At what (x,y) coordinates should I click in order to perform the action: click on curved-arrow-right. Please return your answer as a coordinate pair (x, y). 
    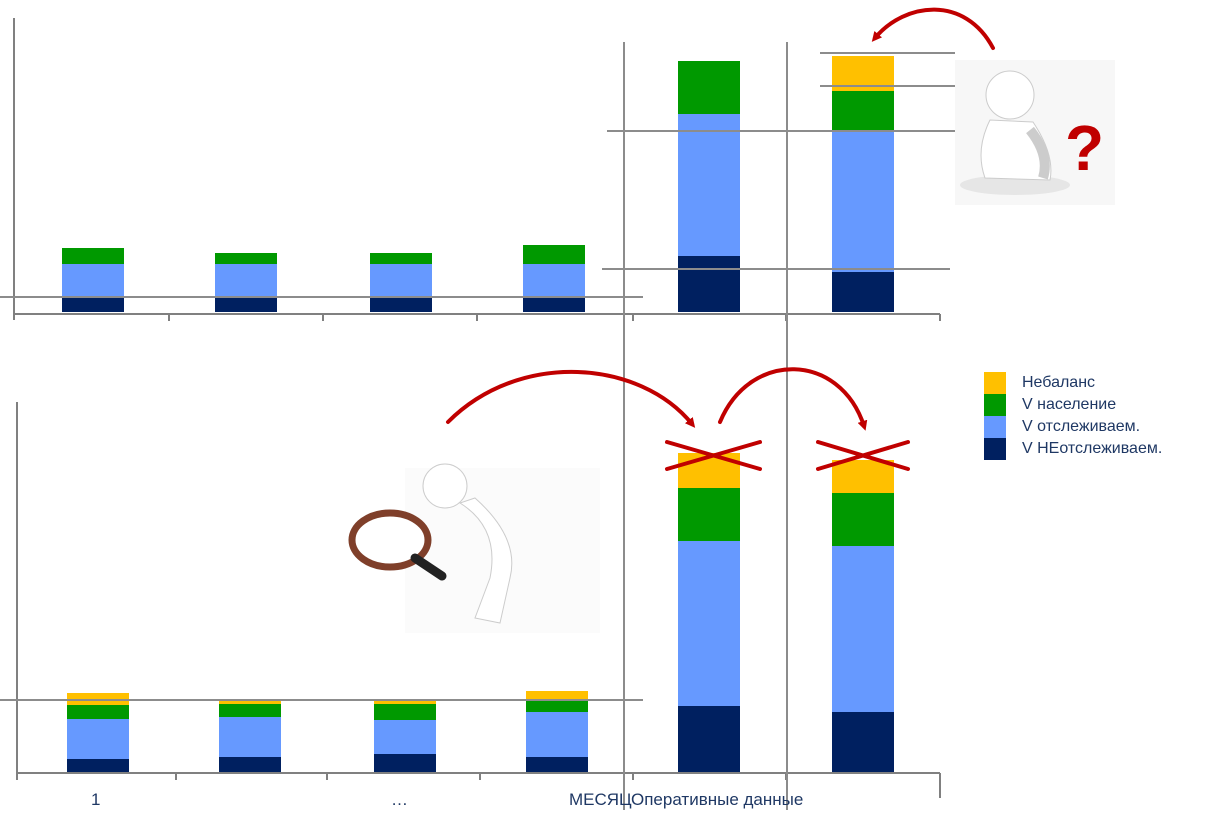
    Looking at the image, I should click on (793, 399).